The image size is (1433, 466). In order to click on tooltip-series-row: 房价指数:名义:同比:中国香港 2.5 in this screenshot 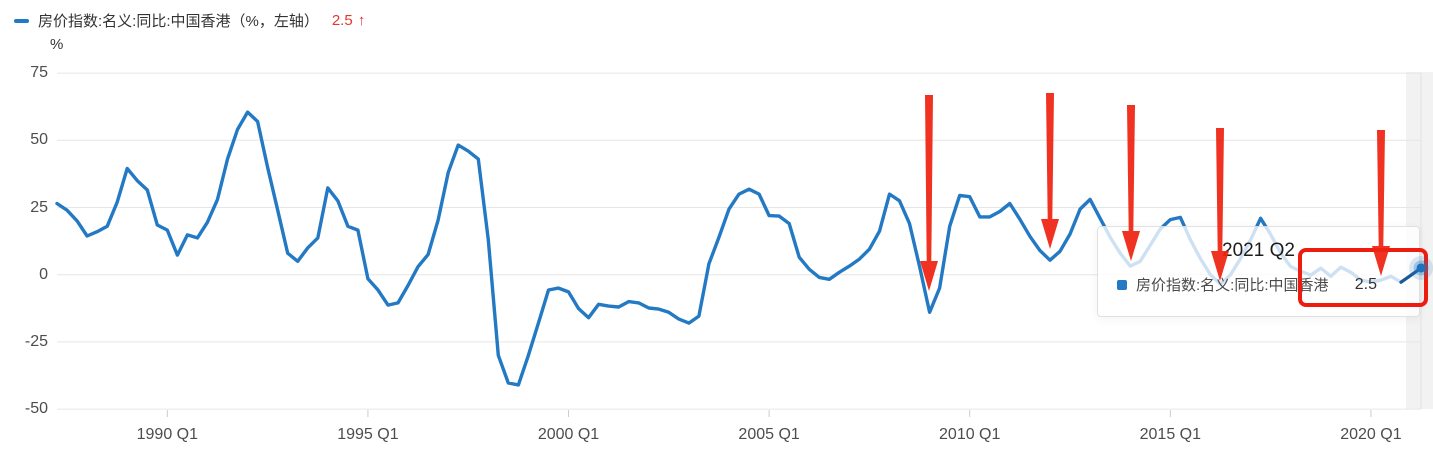, I will do `click(1258, 284)`.